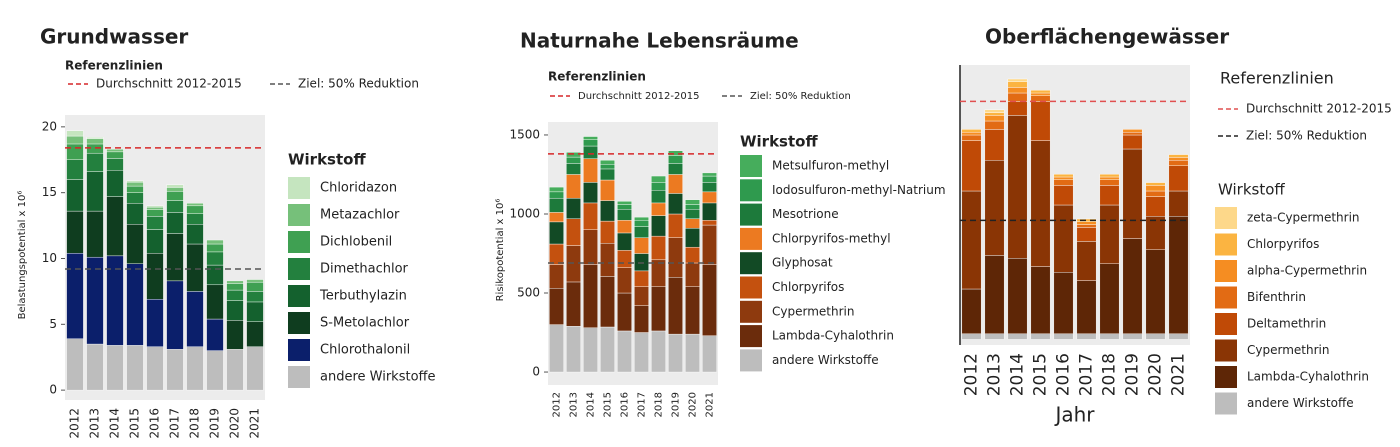 This screenshot has width=1400, height=447. I want to click on x-tick-label: 2015, so click(135, 423).